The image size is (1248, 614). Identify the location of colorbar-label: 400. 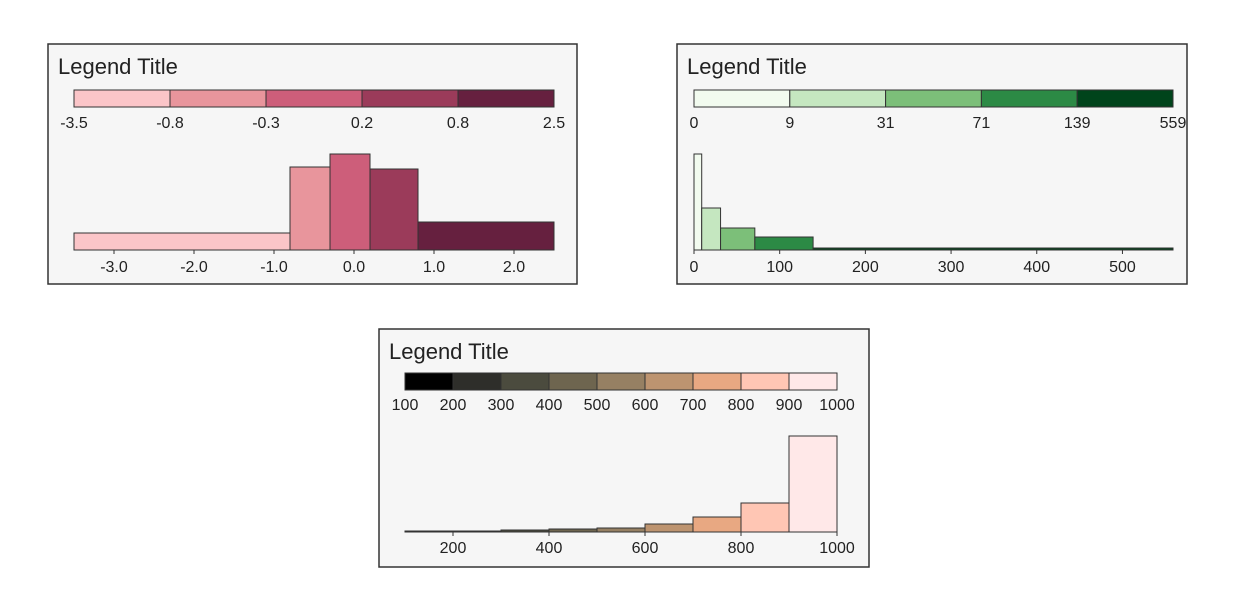
(549, 405).